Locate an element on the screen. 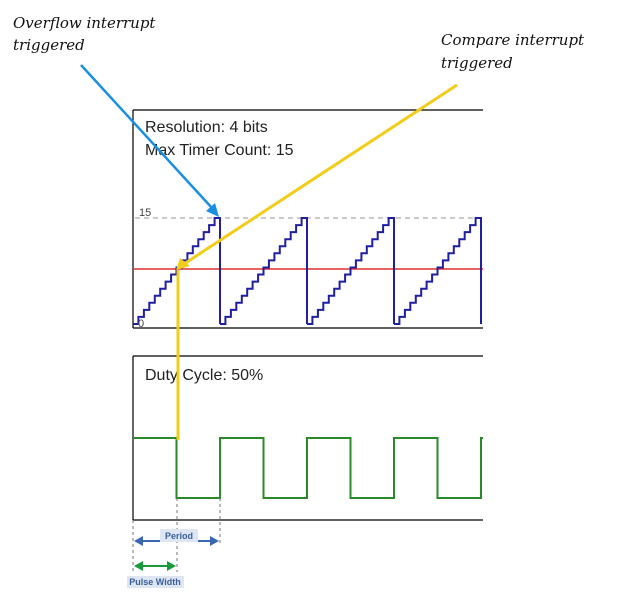  overflow-label-line2: triggered is located at coordinates (49, 45).